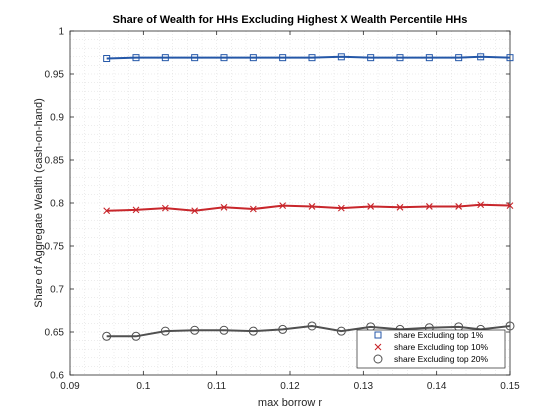 The image size is (560, 420). I want to click on y-tick-label: 0.75, so click(55, 247).